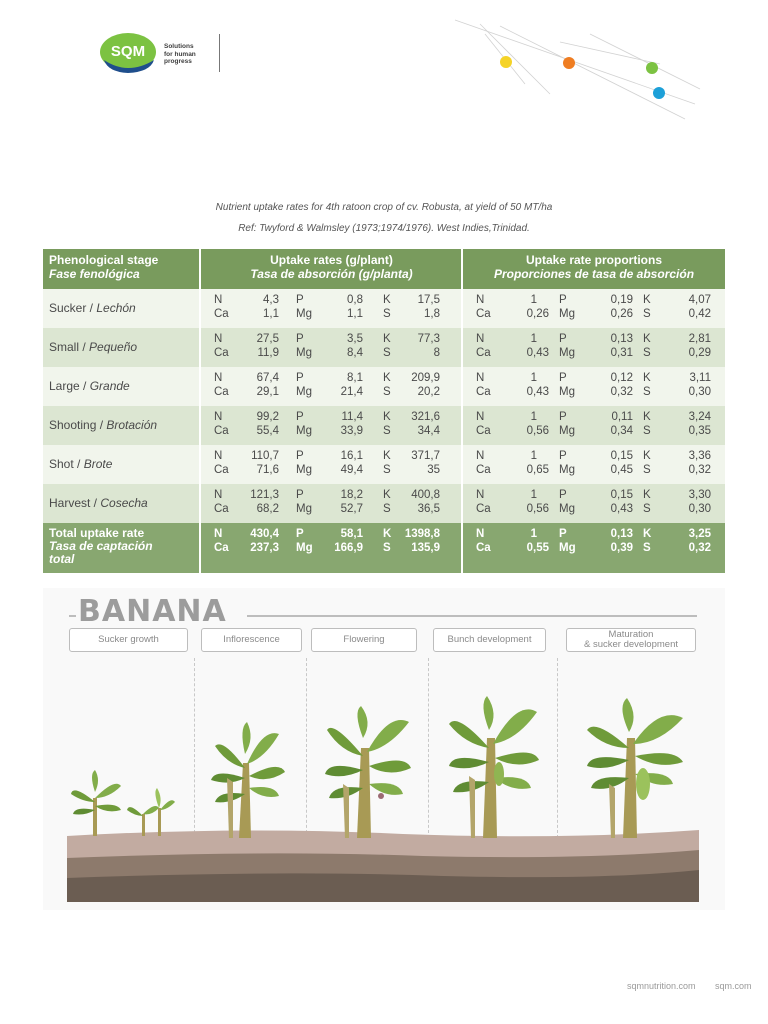 The width and height of the screenshot is (768, 1024). What do you see at coordinates (422, 534) in the screenshot?
I see `nutrient-value: 1398,8` at bounding box center [422, 534].